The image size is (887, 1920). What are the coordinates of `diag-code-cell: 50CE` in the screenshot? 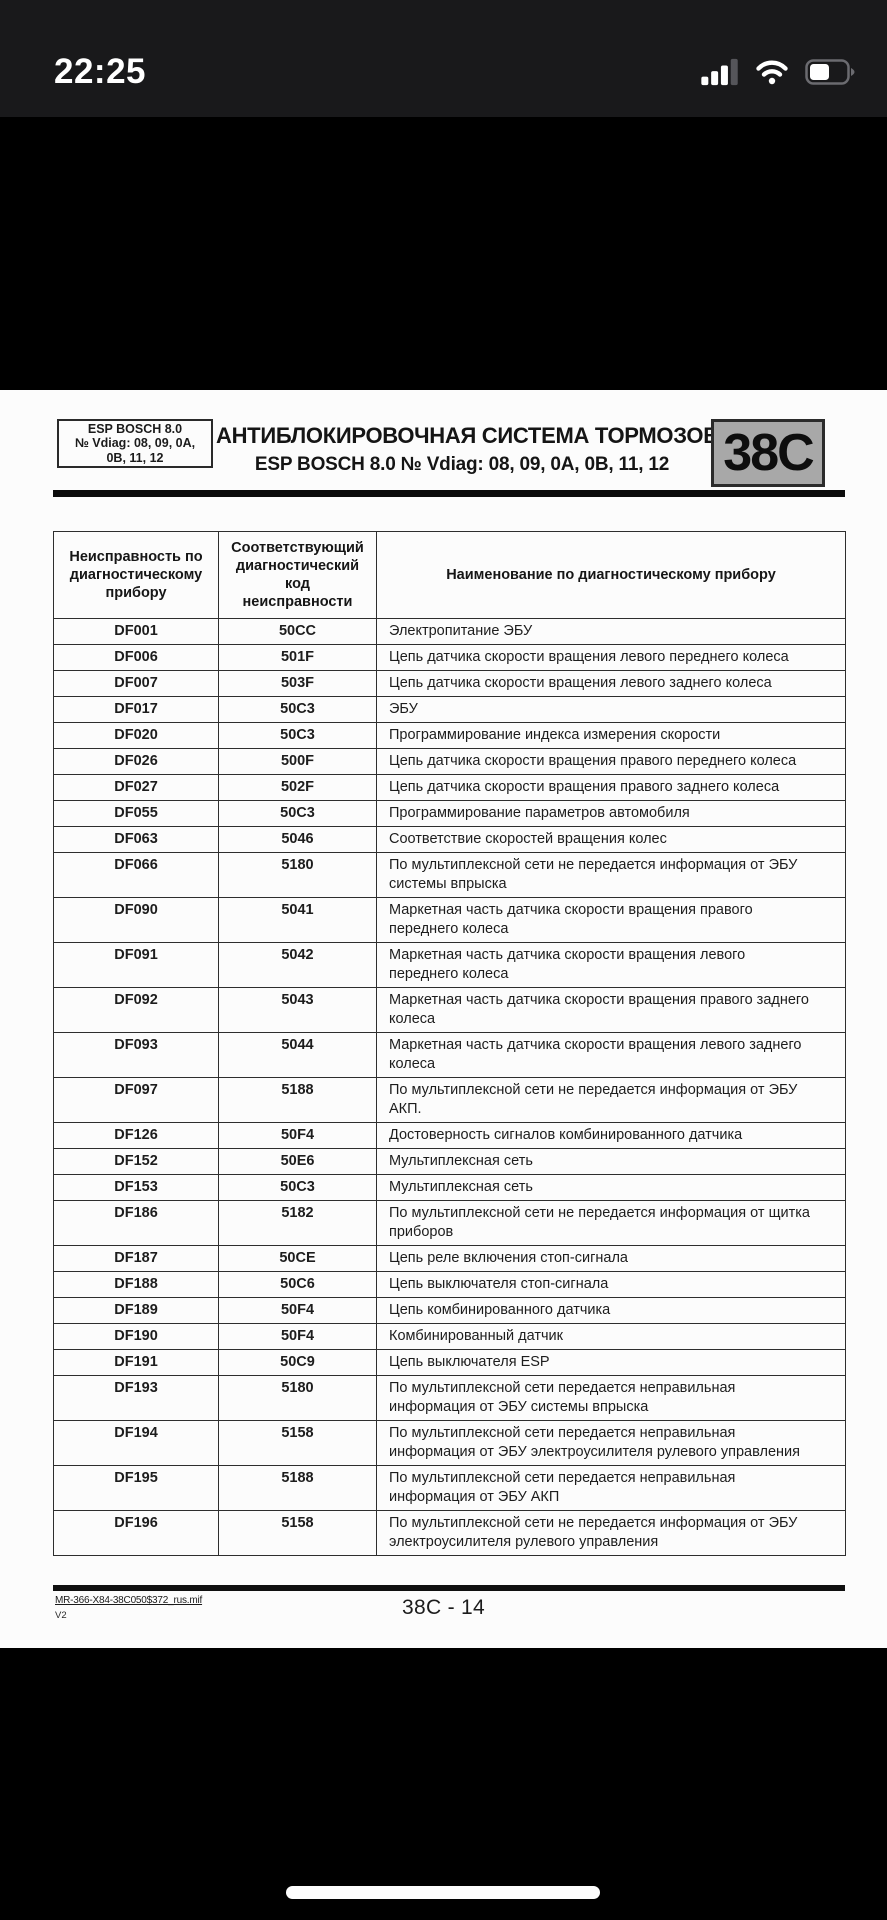 It's located at (297, 1258).